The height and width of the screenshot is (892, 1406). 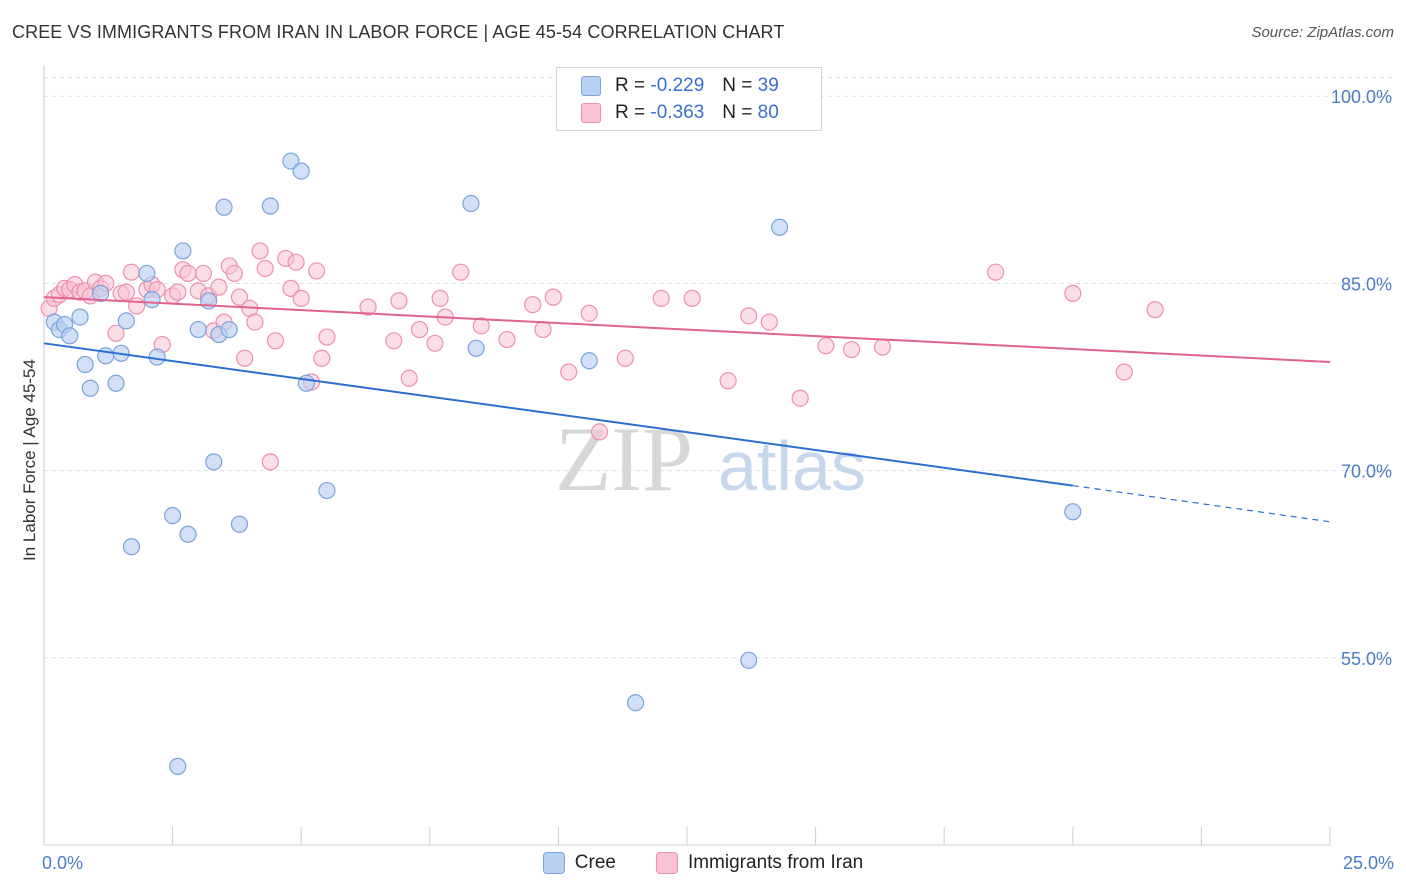 I want to click on correlation-legend: R = -0.229 N = 39 R = -0.363 N = 80, so click(x=689, y=99).